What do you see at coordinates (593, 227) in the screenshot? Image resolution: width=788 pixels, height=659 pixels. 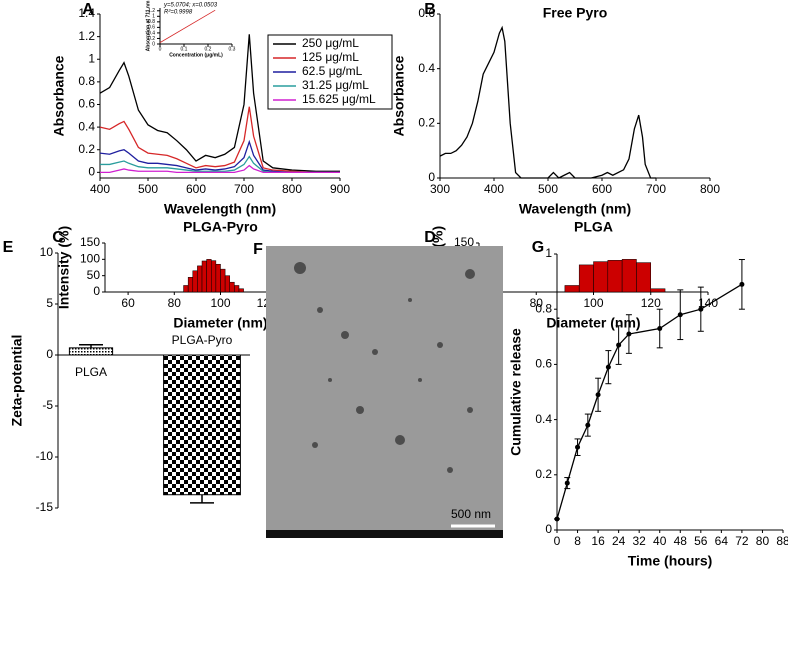 I see `chart-title: PLGA` at bounding box center [593, 227].